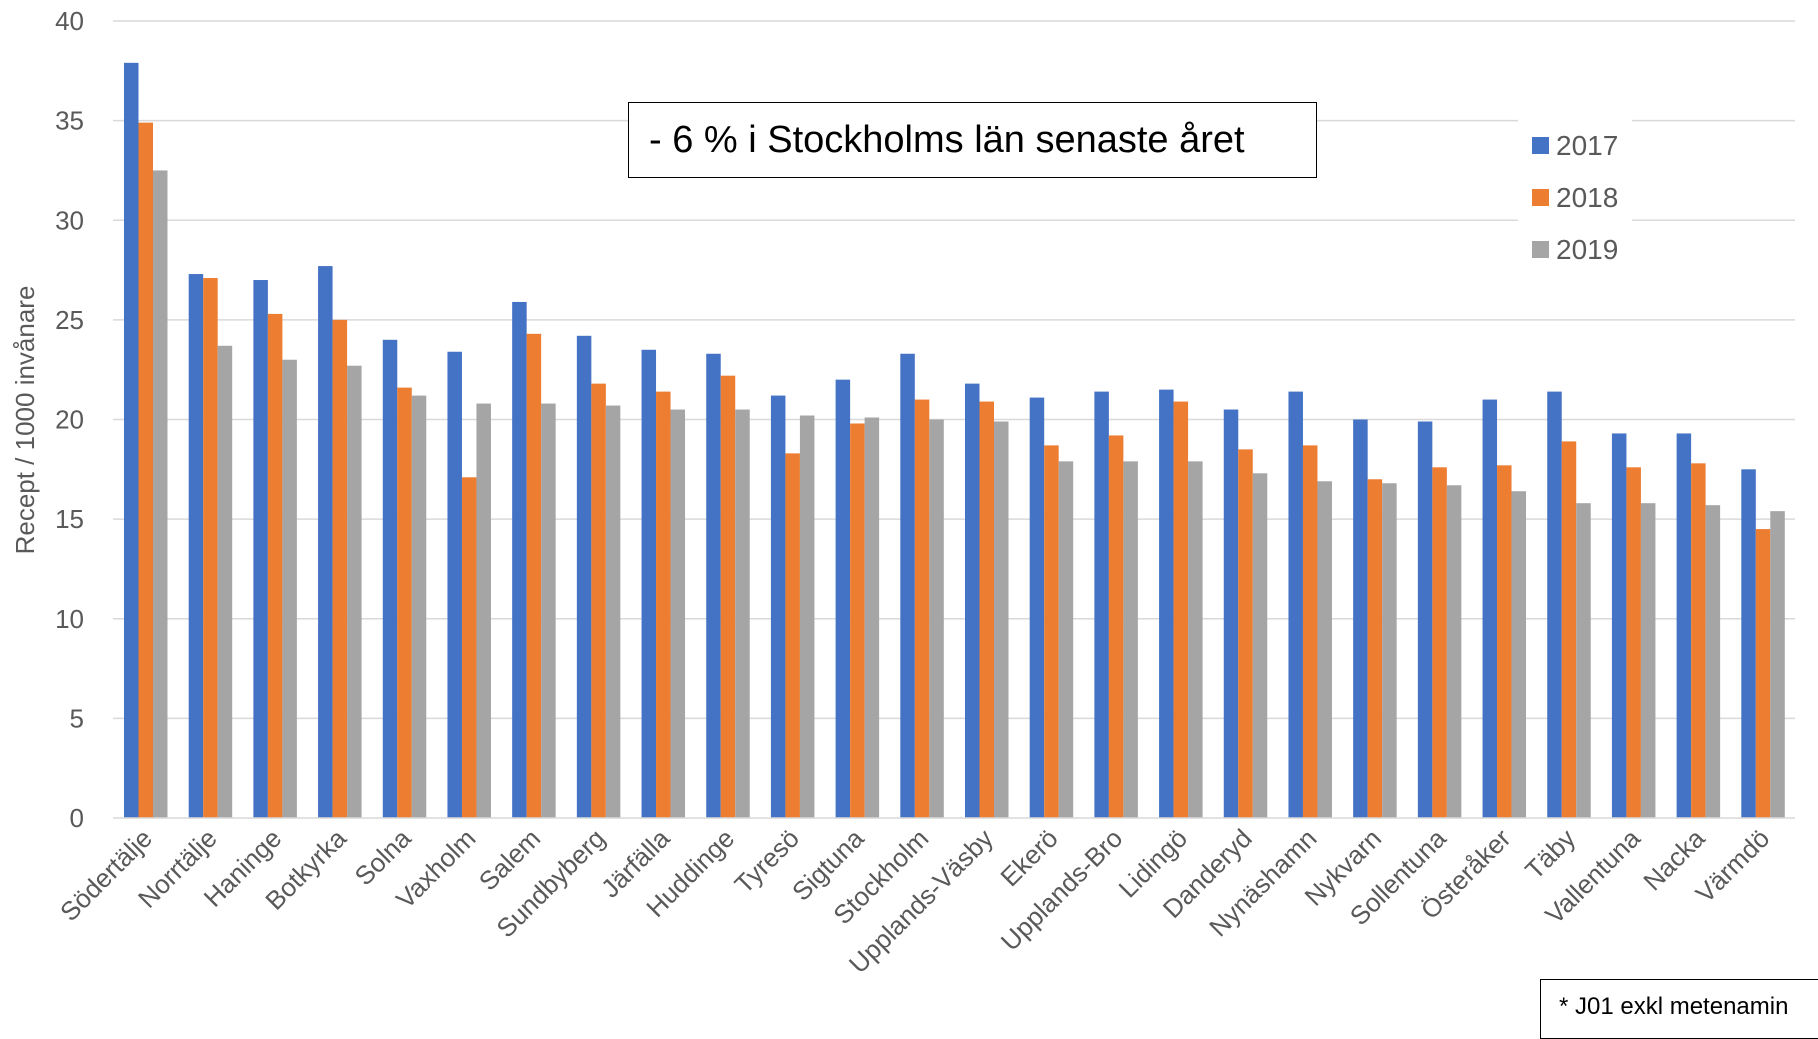 The width and height of the screenshot is (1818, 1039). I want to click on y-tick-label: 0, so click(77, 818).